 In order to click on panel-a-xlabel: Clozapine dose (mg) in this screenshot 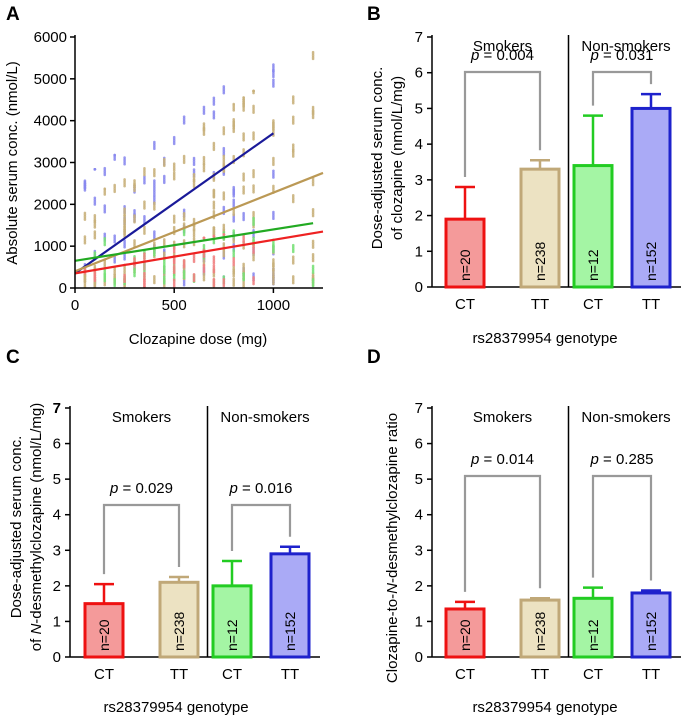, I will do `click(198, 339)`.